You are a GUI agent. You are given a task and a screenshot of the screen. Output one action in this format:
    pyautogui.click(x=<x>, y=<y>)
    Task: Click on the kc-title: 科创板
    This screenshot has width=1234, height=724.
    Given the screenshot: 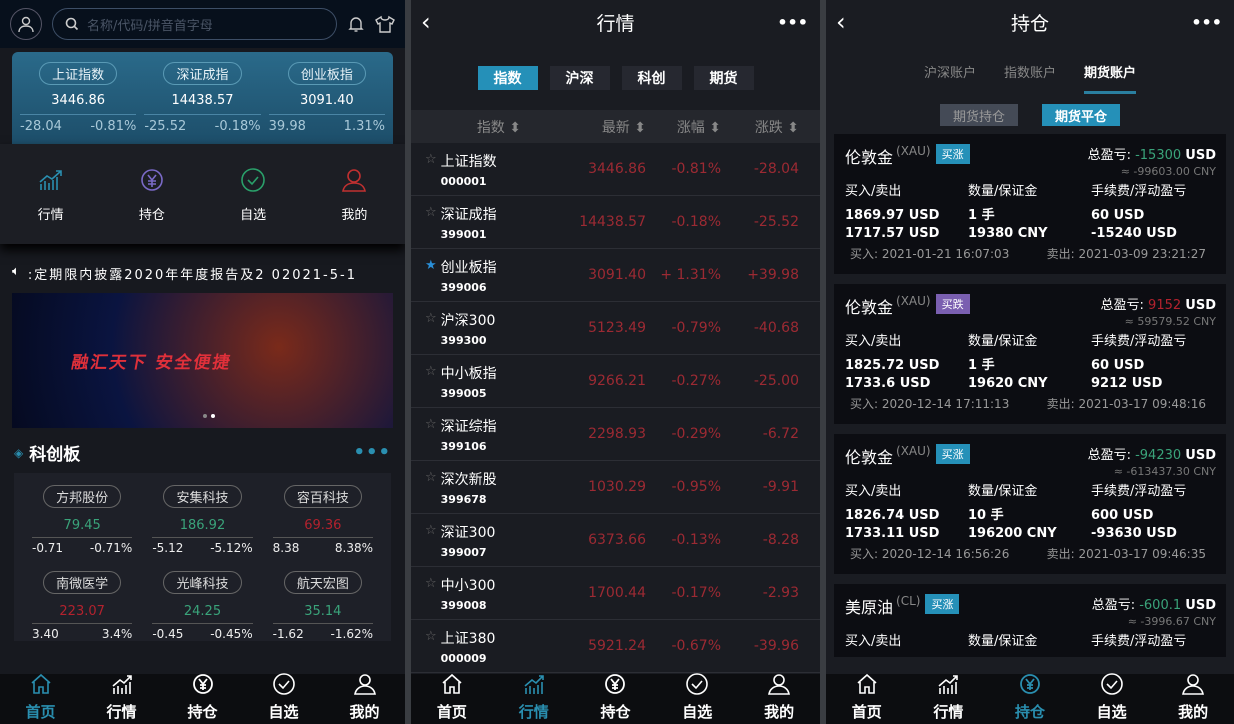 What is the action you would take?
    pyautogui.click(x=55, y=455)
    